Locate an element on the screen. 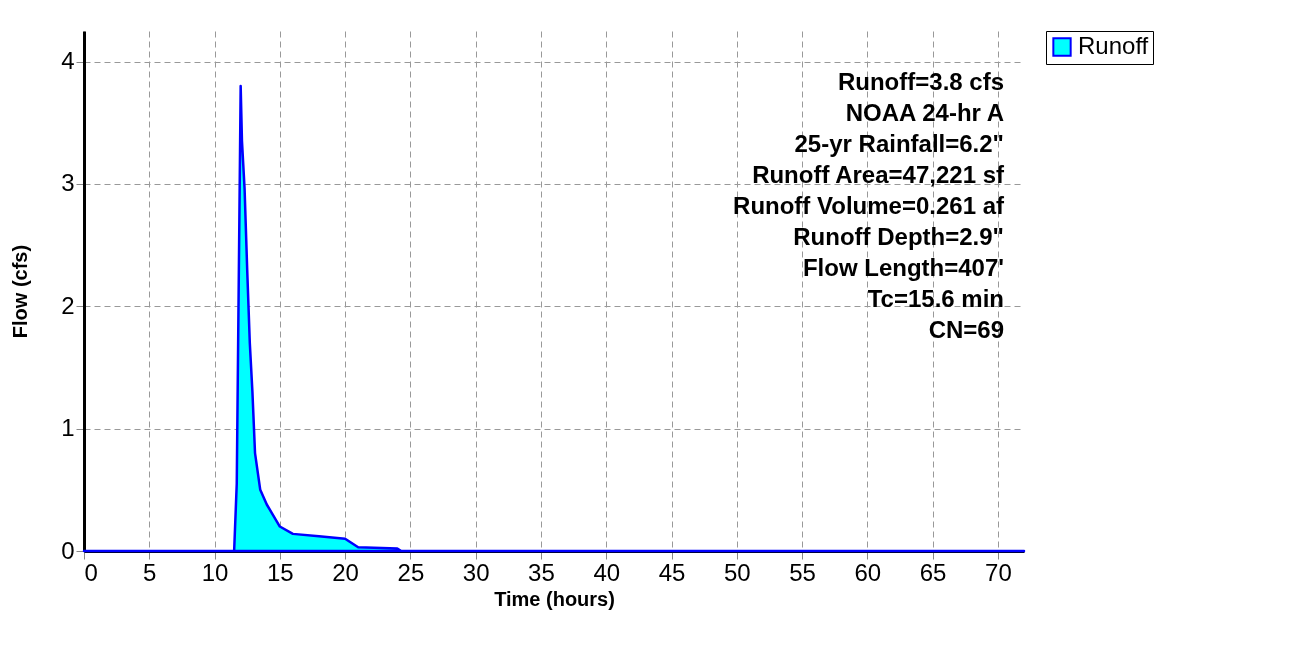  x-tick-label: 30 is located at coordinates (476, 572).